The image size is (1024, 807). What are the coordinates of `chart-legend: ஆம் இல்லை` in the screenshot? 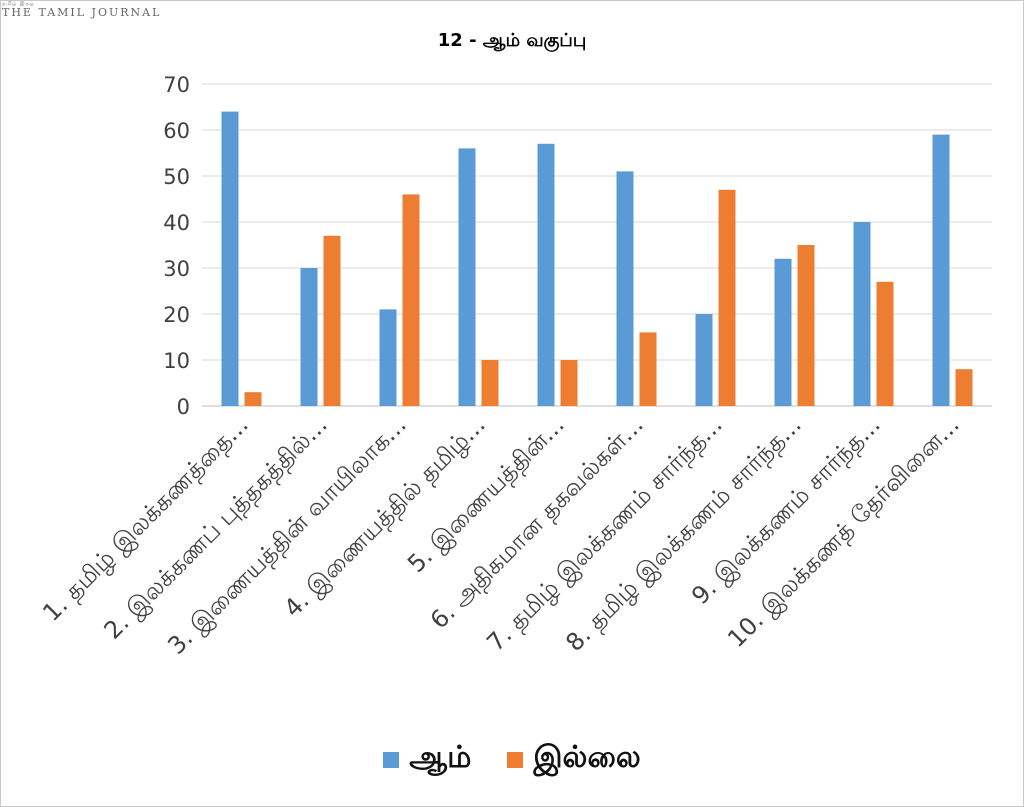 It's located at (512, 759).